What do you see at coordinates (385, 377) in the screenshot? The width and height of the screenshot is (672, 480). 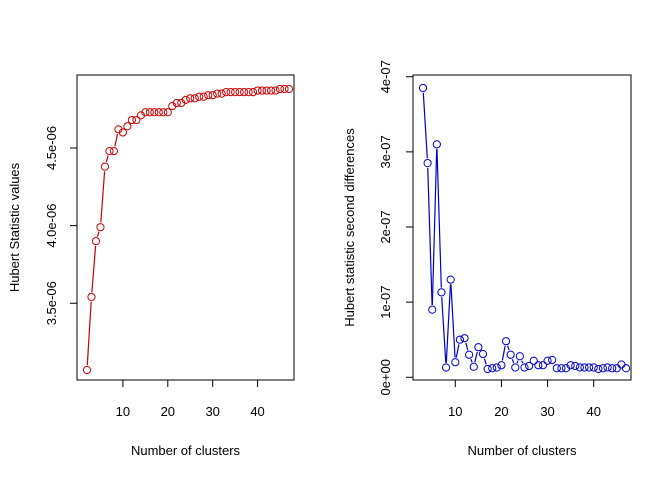 I see `y-tick-label: 0e+00` at bounding box center [385, 377].